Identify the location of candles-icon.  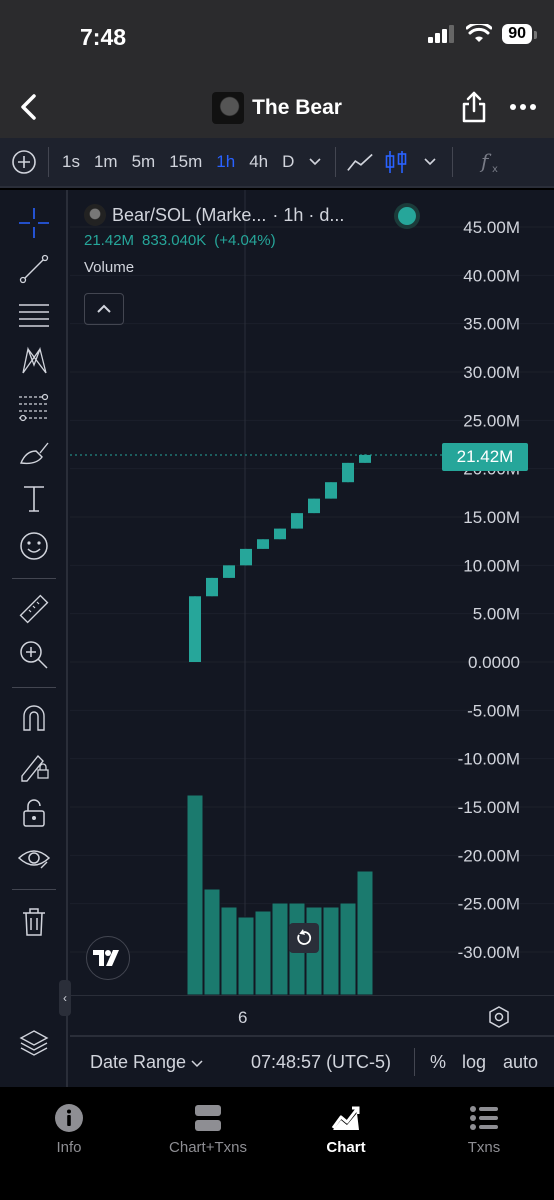
(396, 162).